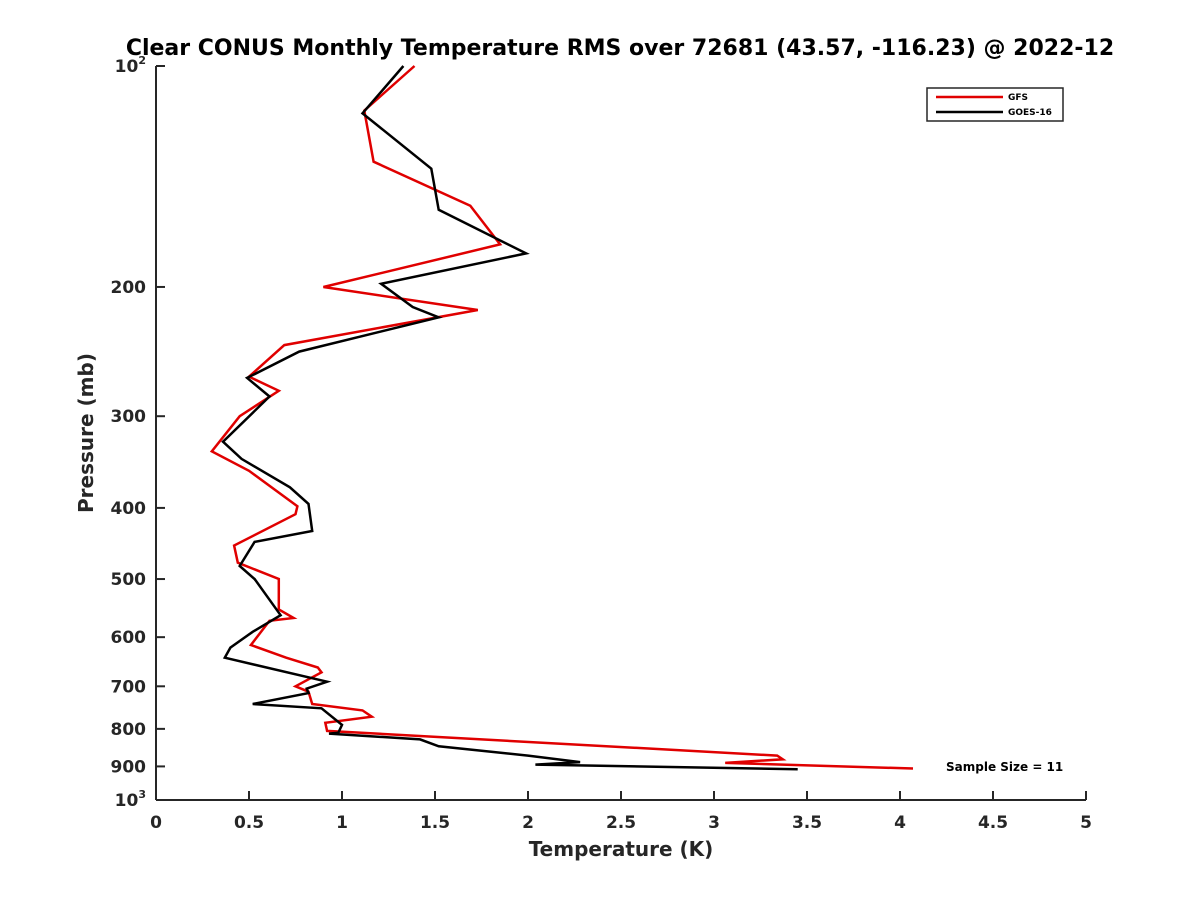 The width and height of the screenshot is (1200, 900). I want to click on x-tick-label: 3.5, so click(807, 823).